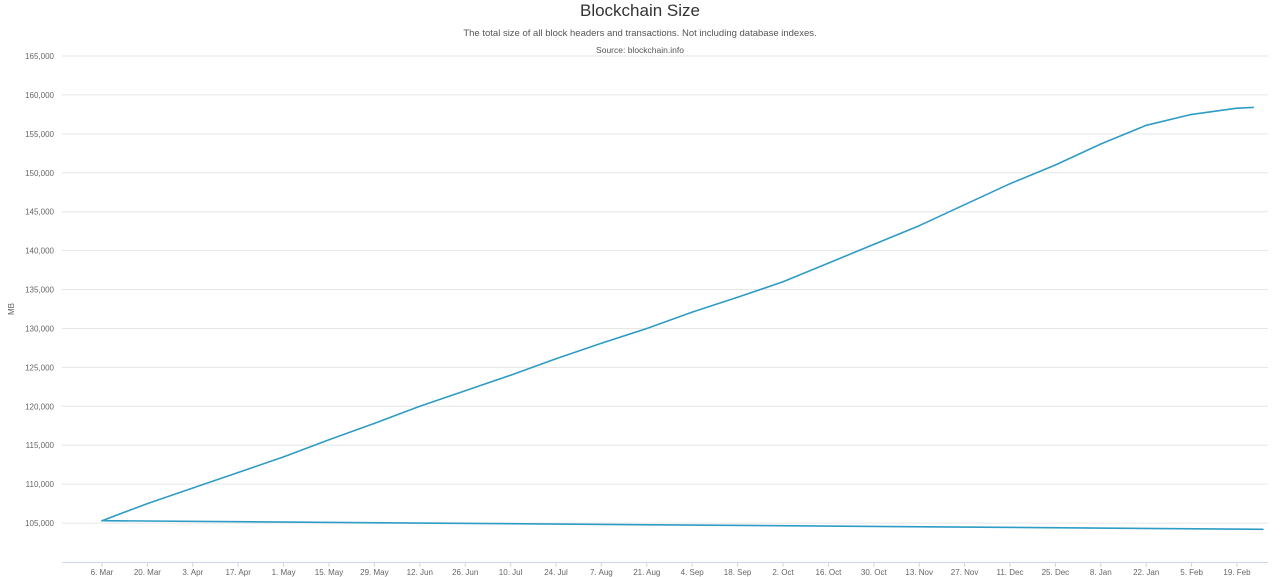 The width and height of the screenshot is (1280, 577). Describe the element at coordinates (147, 572) in the screenshot. I see `x-tick-label: 20. Mar` at that location.